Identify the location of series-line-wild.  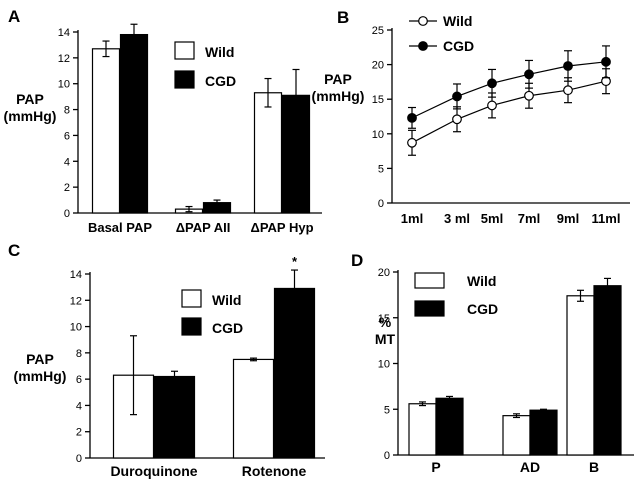
(509, 112).